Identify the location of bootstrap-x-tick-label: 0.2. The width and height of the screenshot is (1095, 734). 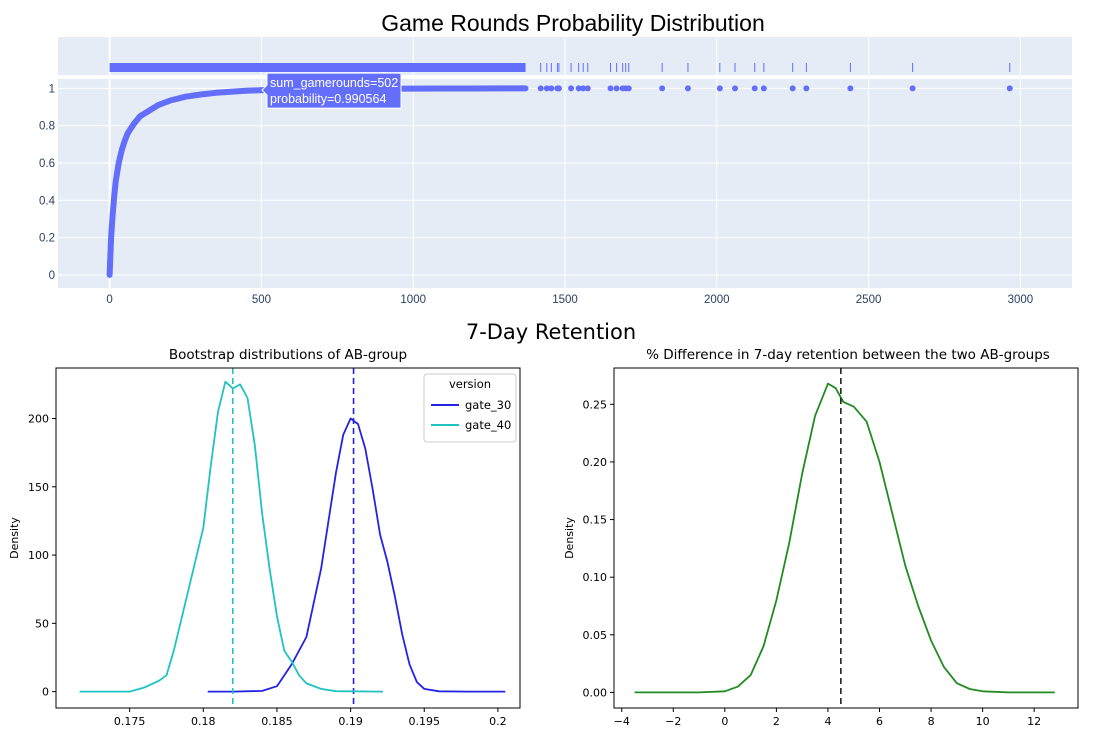
(498, 721).